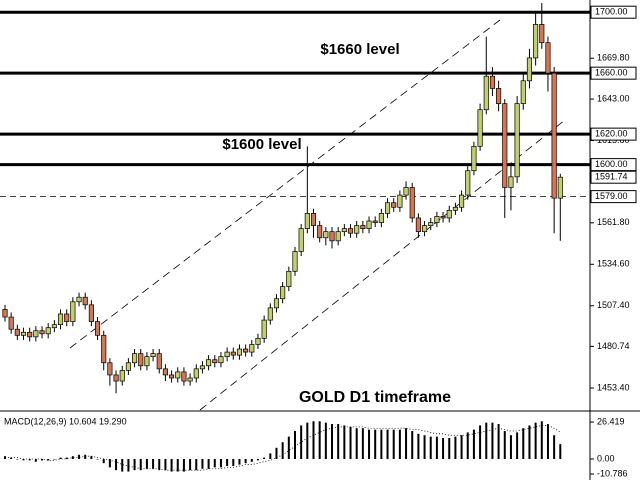 The image size is (640, 480). I want to click on y-tick-label: 1669.80, so click(613, 58).